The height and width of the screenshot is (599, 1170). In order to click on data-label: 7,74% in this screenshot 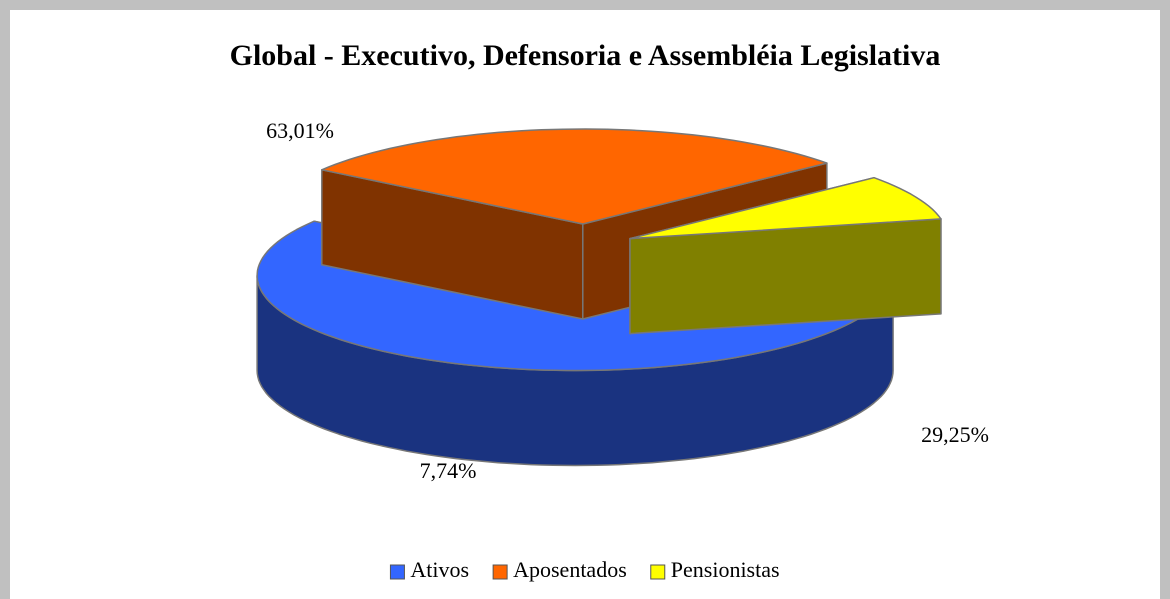, I will do `click(448, 470)`.